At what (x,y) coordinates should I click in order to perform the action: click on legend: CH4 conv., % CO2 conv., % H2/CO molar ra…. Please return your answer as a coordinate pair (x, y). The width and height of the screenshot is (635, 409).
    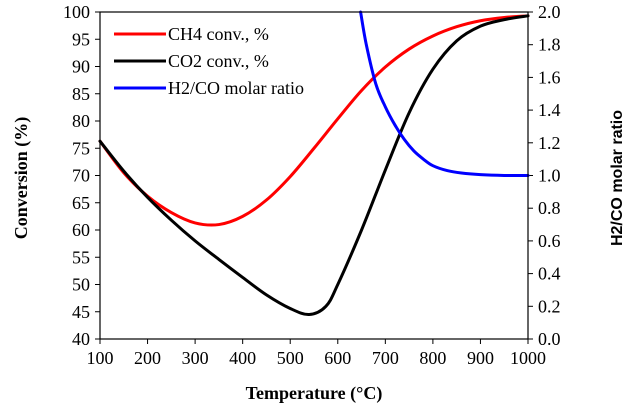
    Looking at the image, I should click on (209, 61).